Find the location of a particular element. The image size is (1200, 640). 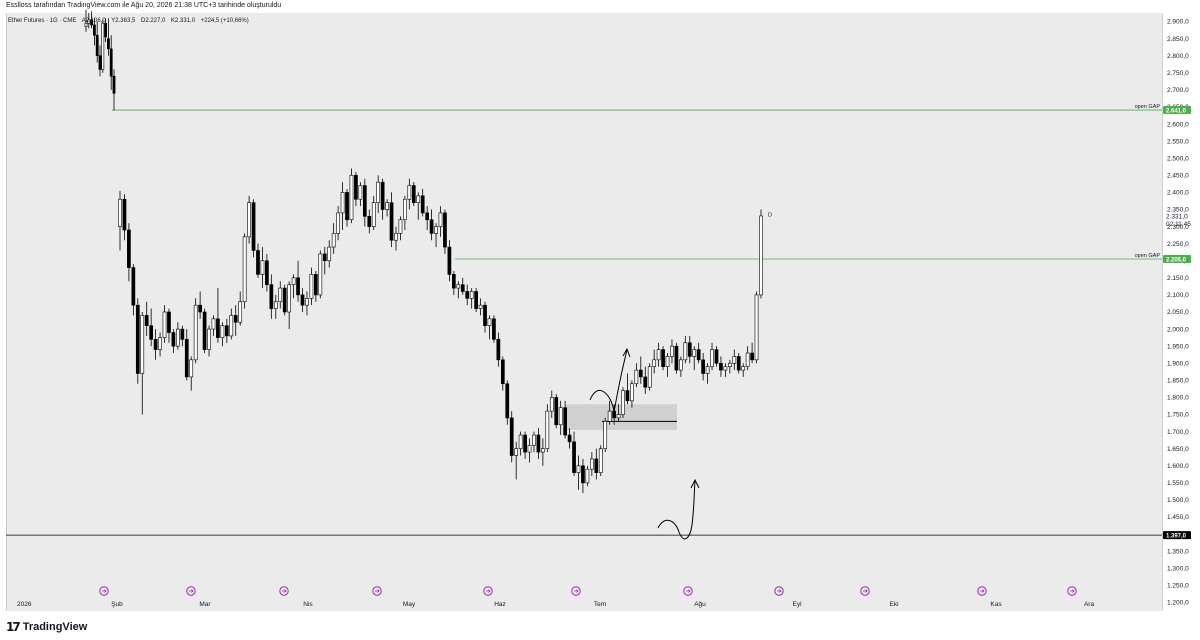

current-price-value: 2.331,0 is located at coordinates (1177, 216).